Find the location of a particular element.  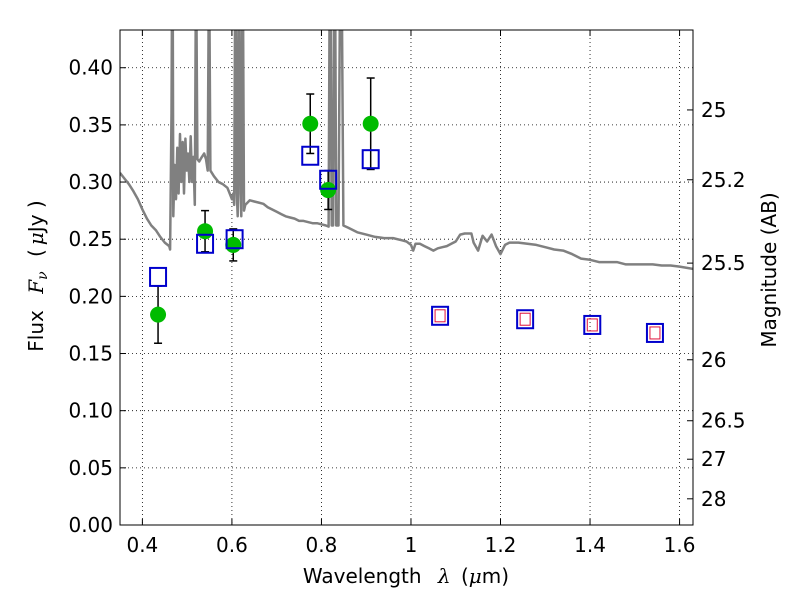

y-tick-label: 0.00 is located at coordinates (90, 525).